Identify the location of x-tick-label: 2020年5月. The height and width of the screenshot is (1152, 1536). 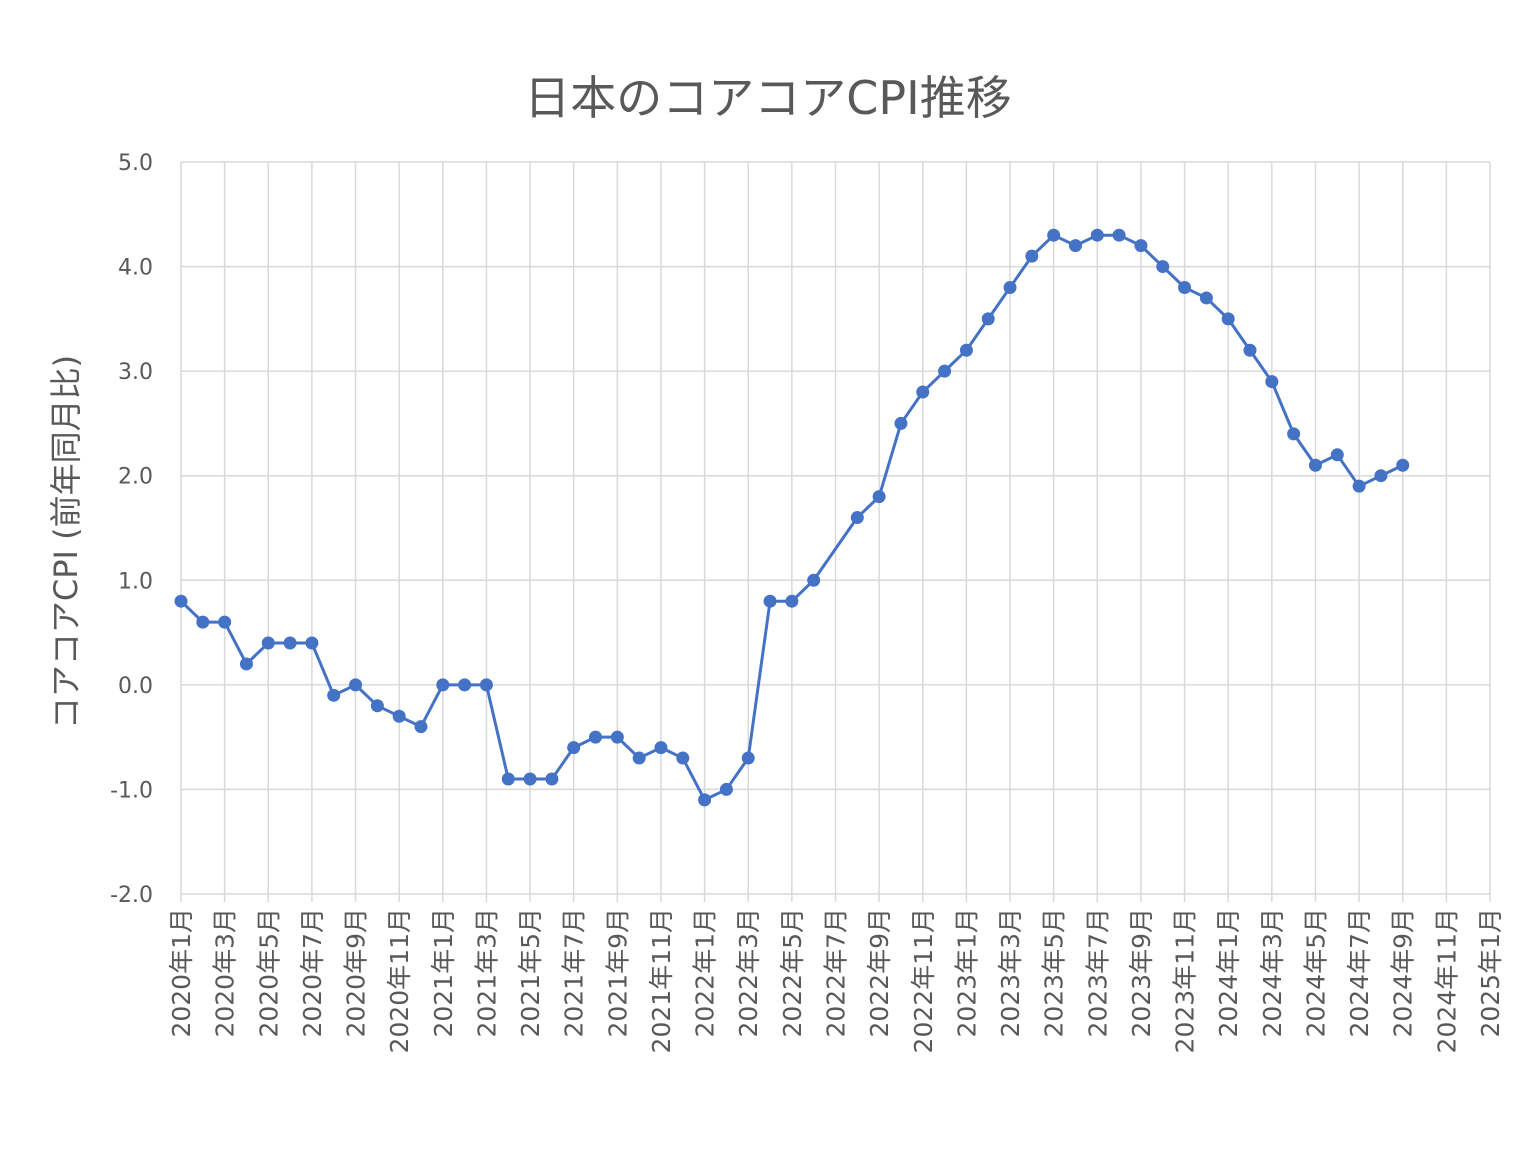
(268, 973).